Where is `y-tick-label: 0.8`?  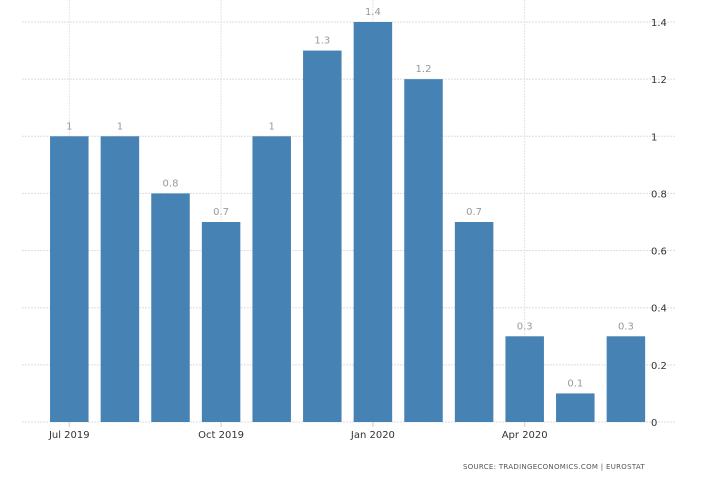 y-tick-label: 0.8 is located at coordinates (659, 194).